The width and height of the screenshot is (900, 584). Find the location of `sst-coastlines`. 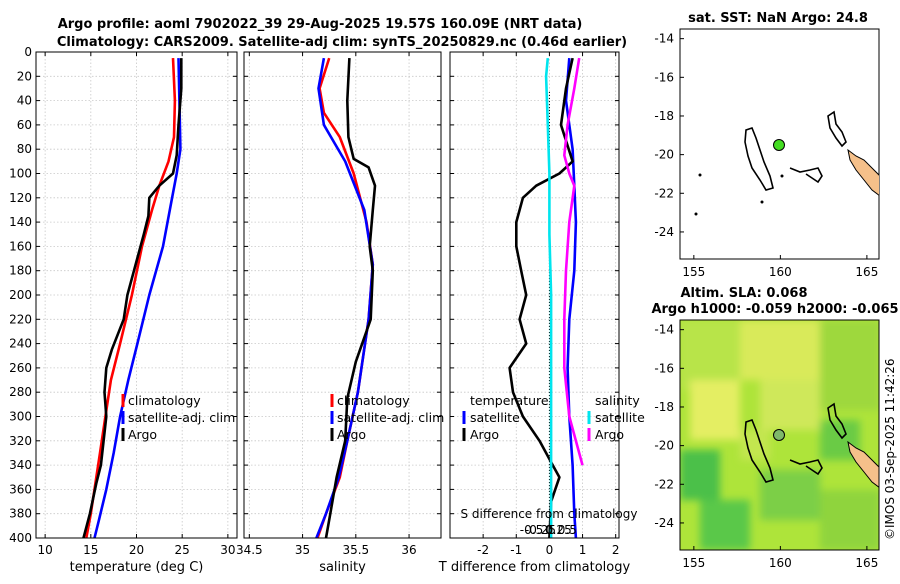

sst-coastlines is located at coordinates (786, 163).